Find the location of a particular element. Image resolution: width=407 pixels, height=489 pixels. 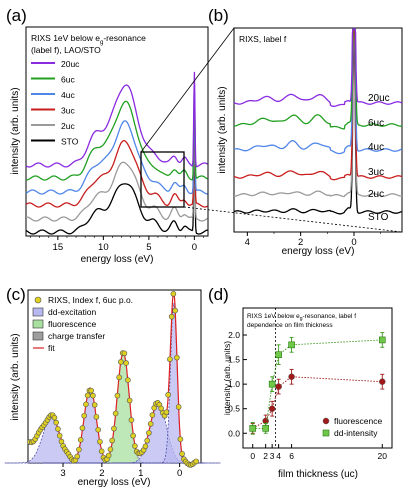

panel-c-legend-label: fluorescence is located at coordinates (72, 324).